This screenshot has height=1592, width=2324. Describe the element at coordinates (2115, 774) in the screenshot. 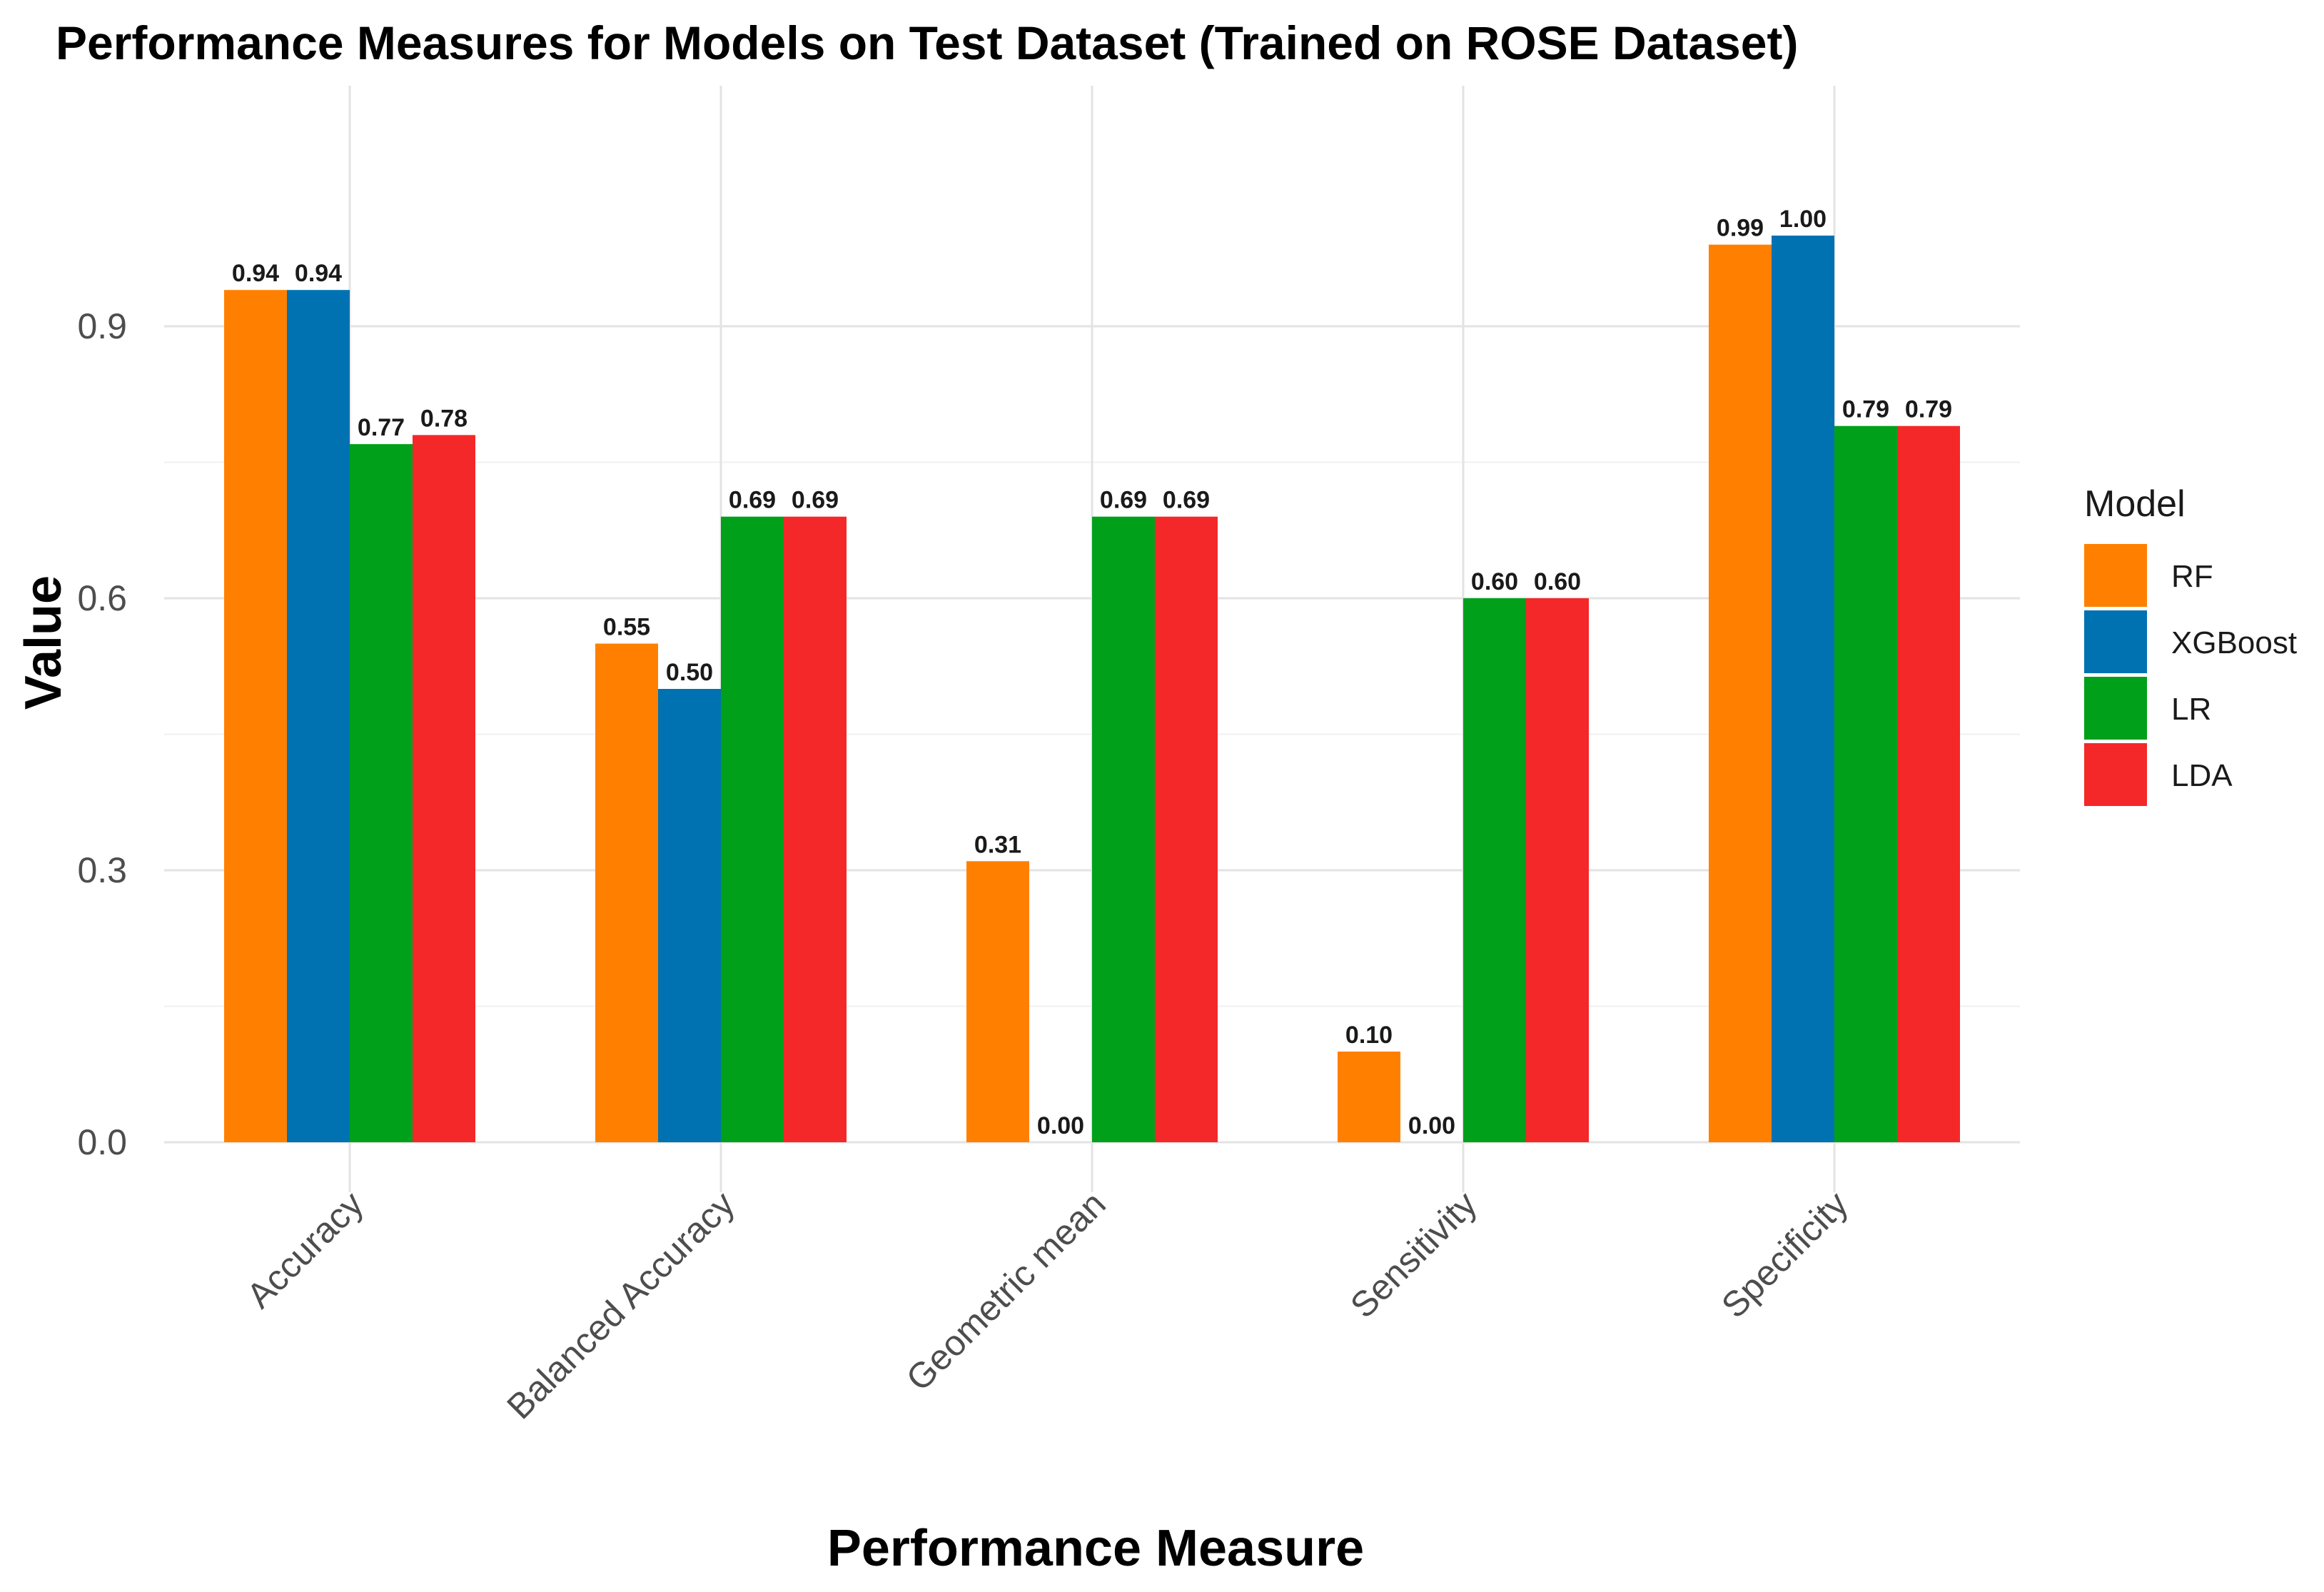

I see `legend-key-lda` at that location.